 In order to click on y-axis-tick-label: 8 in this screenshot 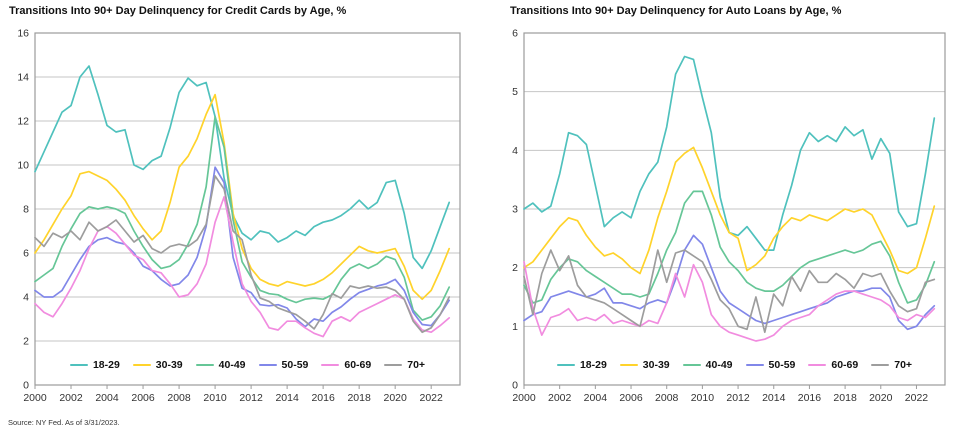, I will do `click(26, 210)`.